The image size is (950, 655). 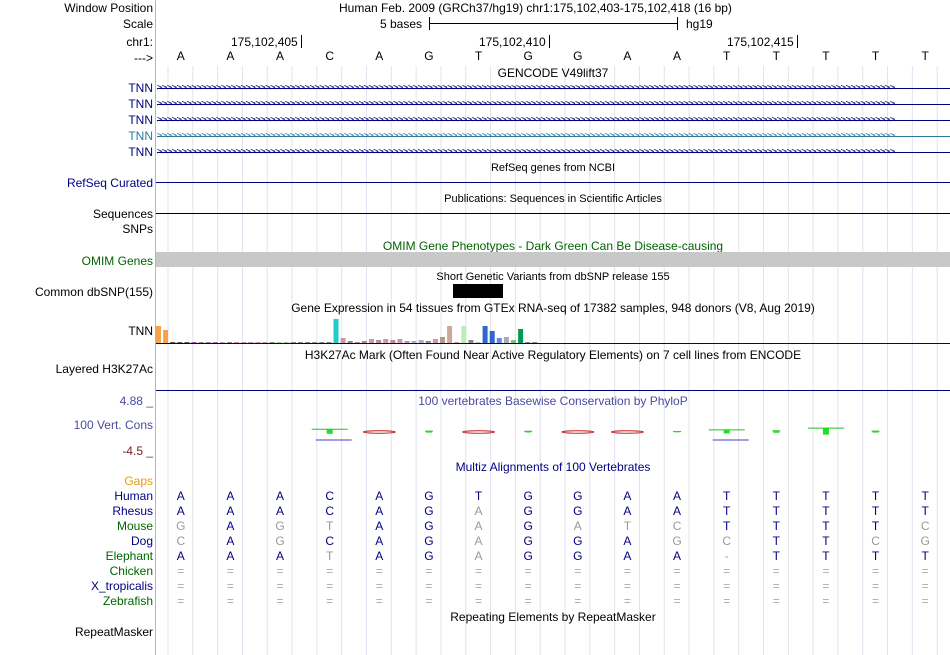 What do you see at coordinates (134, 526) in the screenshot?
I see `multiz-species-label: Mouse` at bounding box center [134, 526].